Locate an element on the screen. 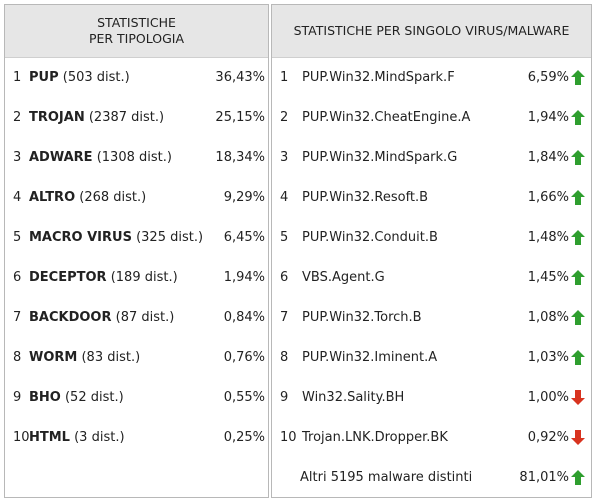 This screenshot has height=504, width=597. type-name: BHO is located at coordinates (45, 397).